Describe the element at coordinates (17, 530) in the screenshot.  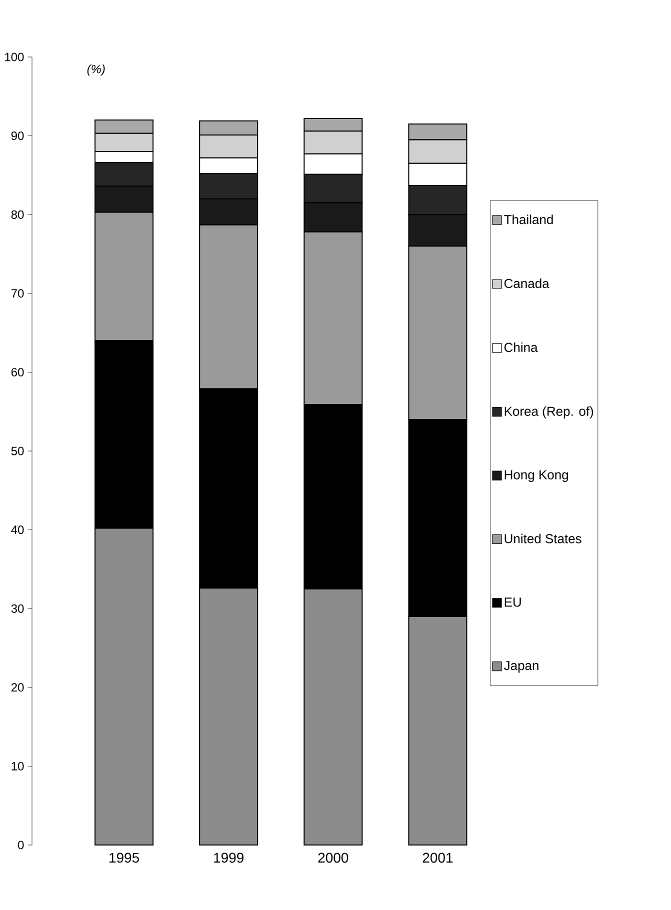
I see `y-tick-label: 40` at that location.